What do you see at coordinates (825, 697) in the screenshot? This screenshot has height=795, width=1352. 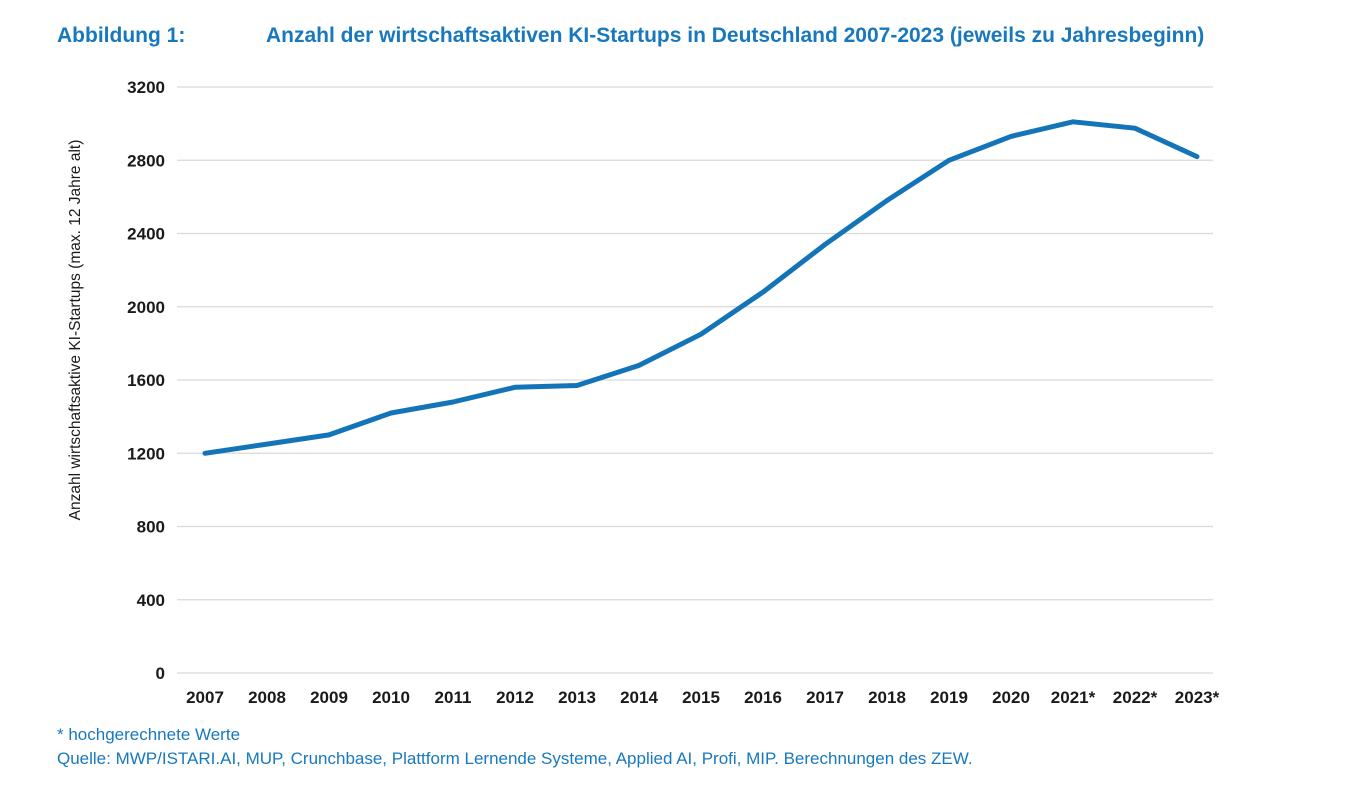 I see `x-tick-label: 2017` at bounding box center [825, 697].